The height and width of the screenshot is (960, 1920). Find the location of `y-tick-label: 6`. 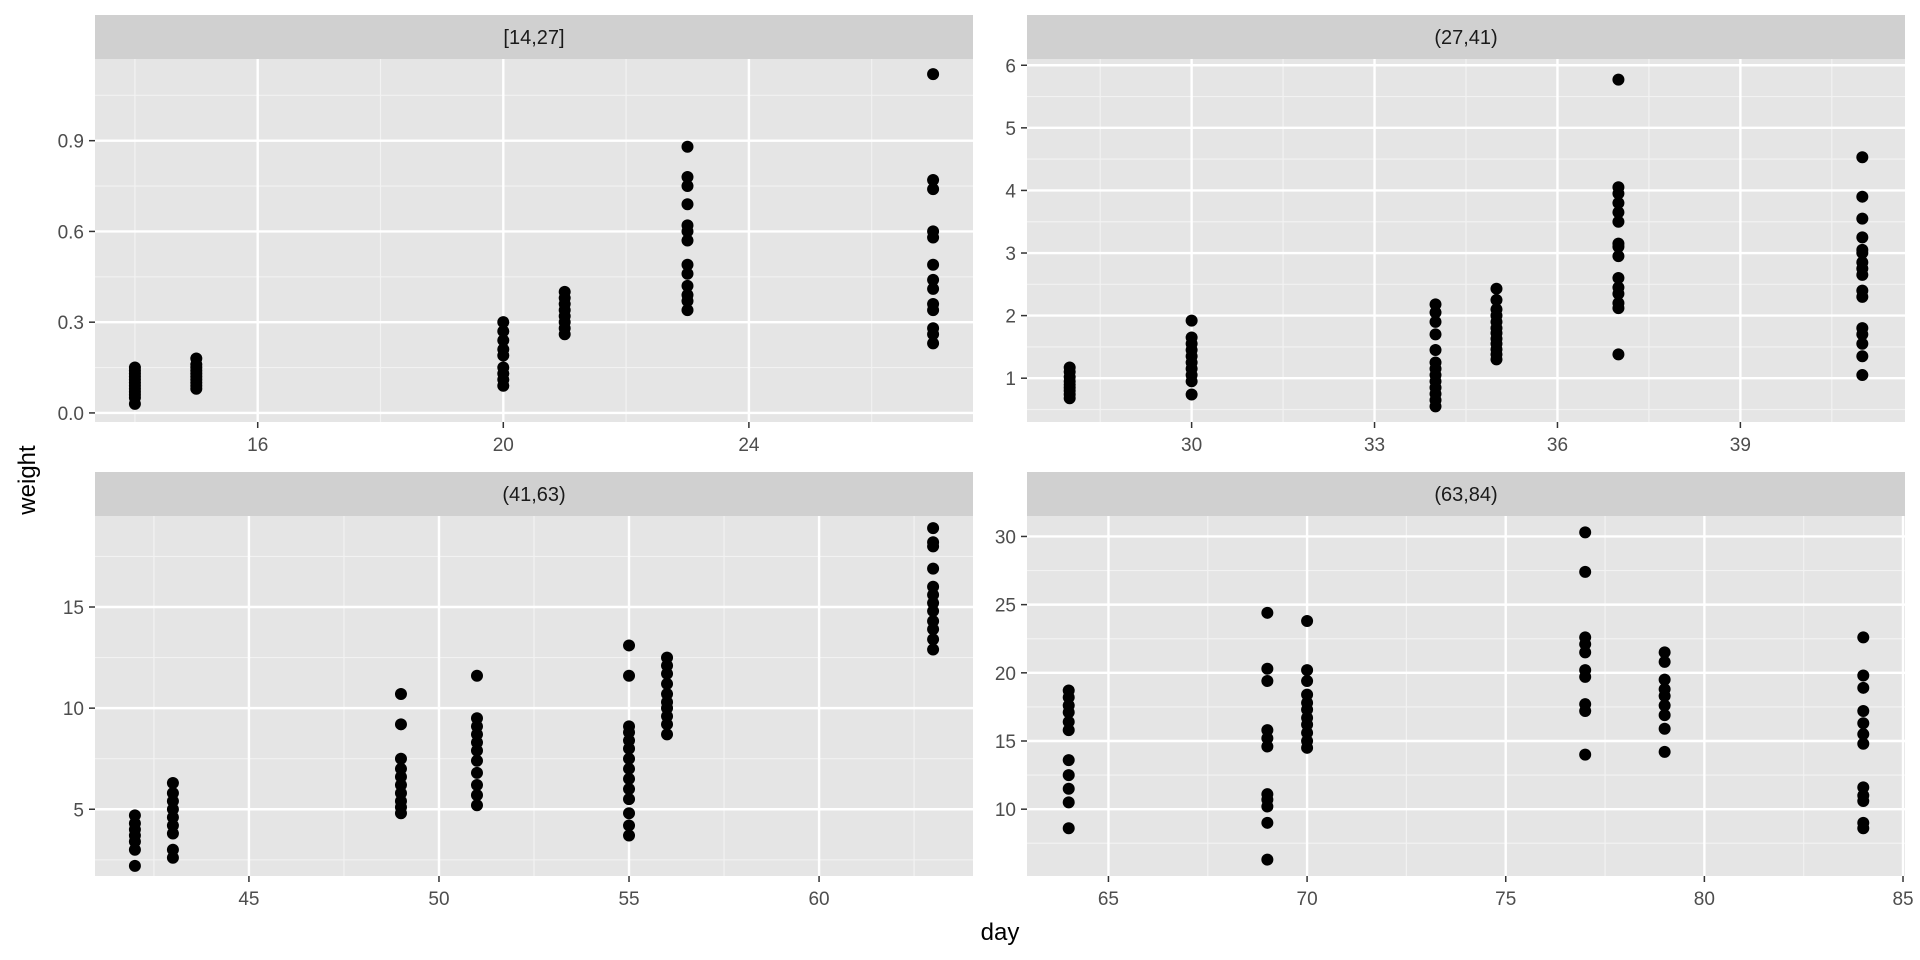

y-tick-label: 6 is located at coordinates (1010, 66).